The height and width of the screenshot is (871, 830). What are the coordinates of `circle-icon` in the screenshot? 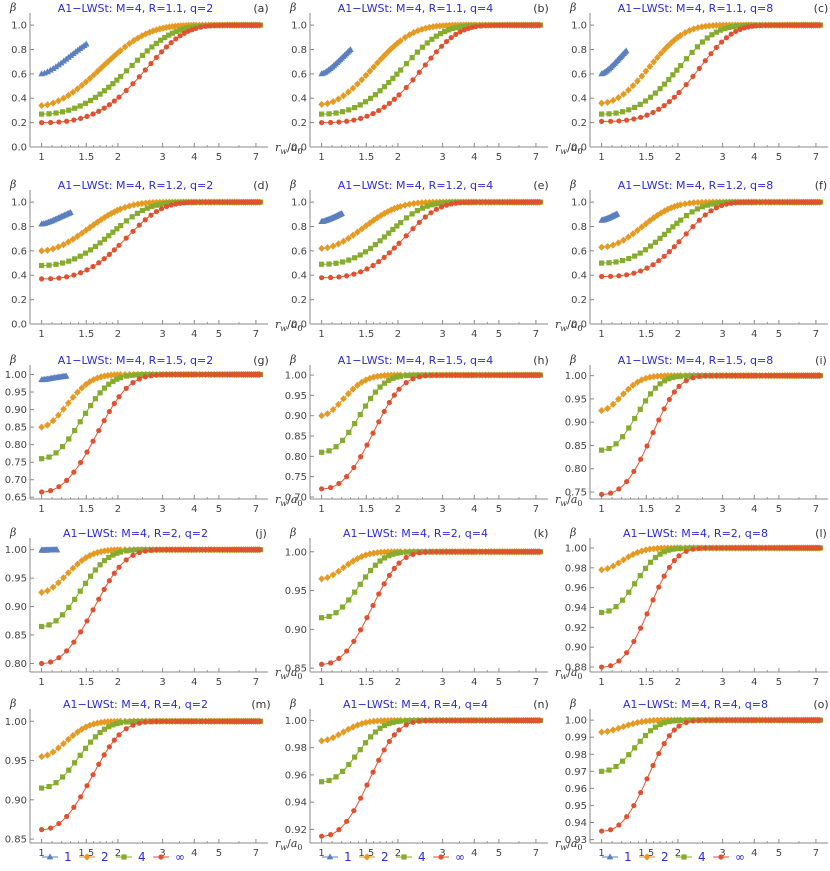 It's located at (161, 857).